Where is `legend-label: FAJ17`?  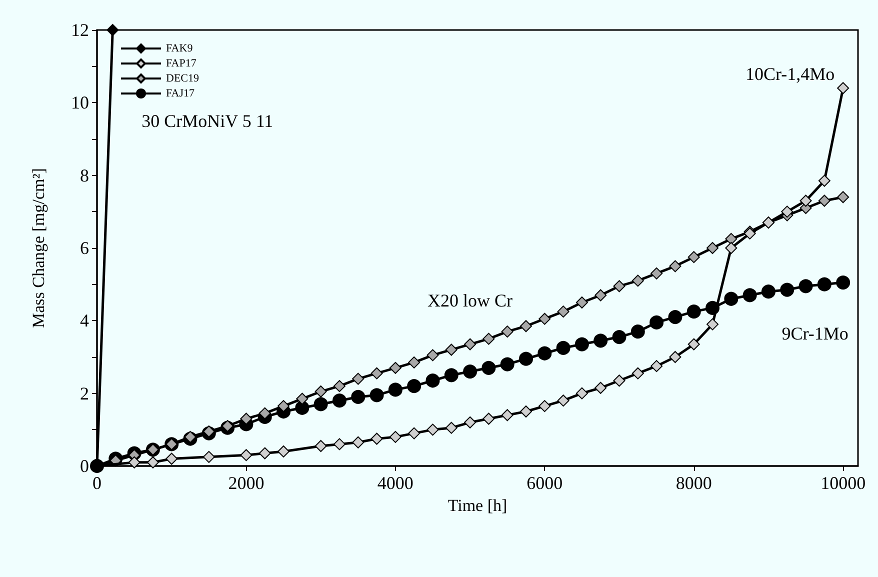
legend-label: FAJ17 is located at coordinates (181, 94).